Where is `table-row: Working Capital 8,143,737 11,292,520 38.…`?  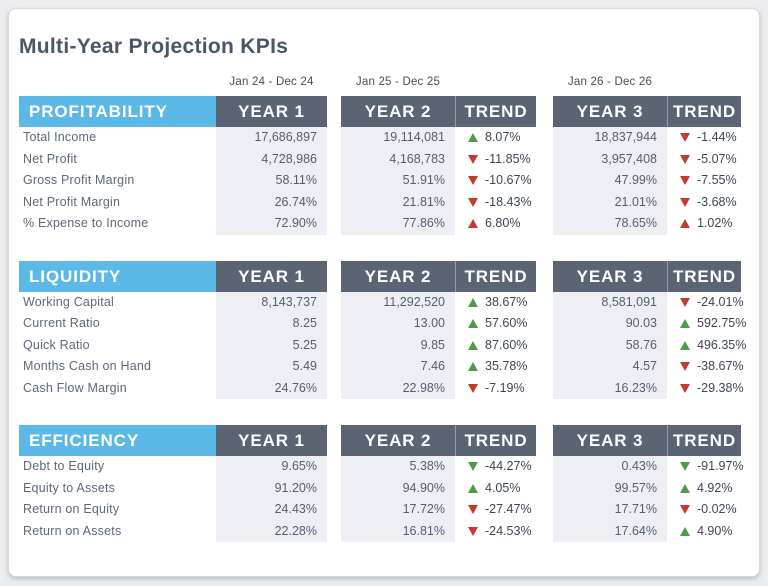 table-row: Working Capital 8,143,737 11,292,520 38.… is located at coordinates (384, 302).